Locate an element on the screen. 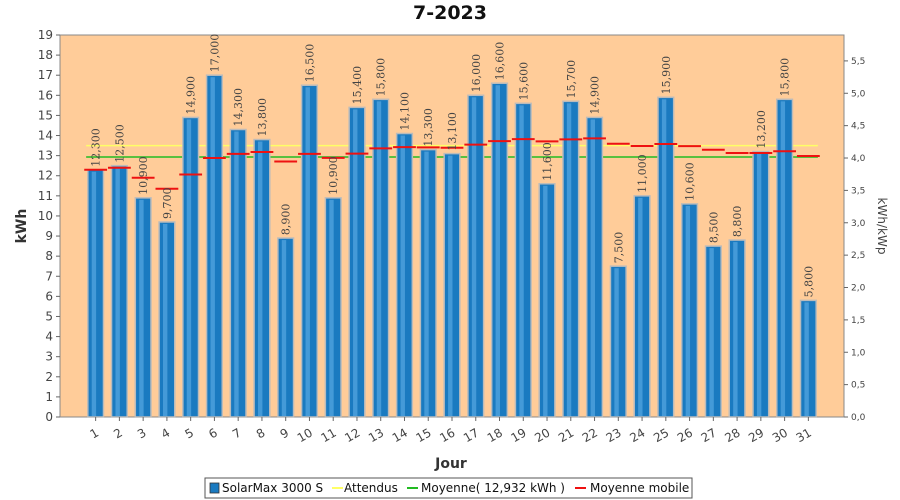  y-tick-label: 17 is located at coordinates (45, 75).